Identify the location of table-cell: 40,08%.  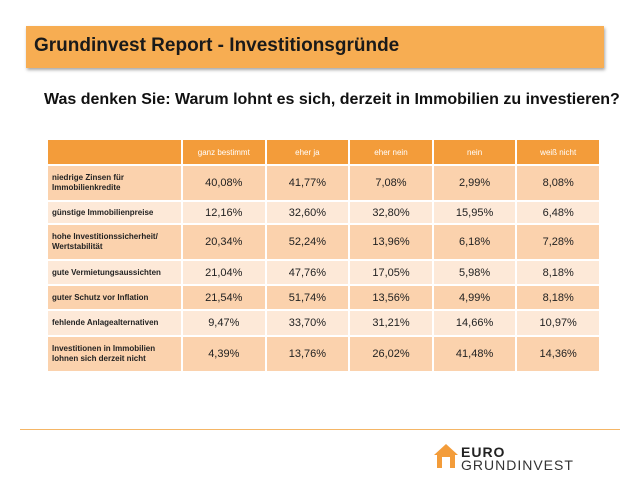
(224, 183).